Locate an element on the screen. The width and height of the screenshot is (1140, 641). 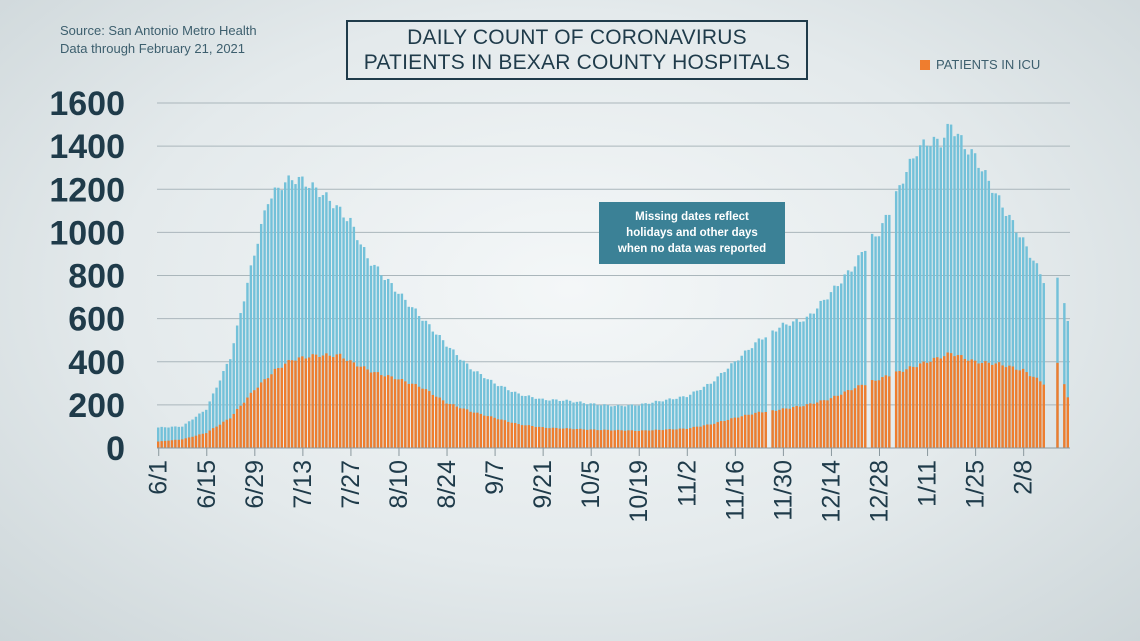
y-tick-label: 600 is located at coordinates (96, 320).